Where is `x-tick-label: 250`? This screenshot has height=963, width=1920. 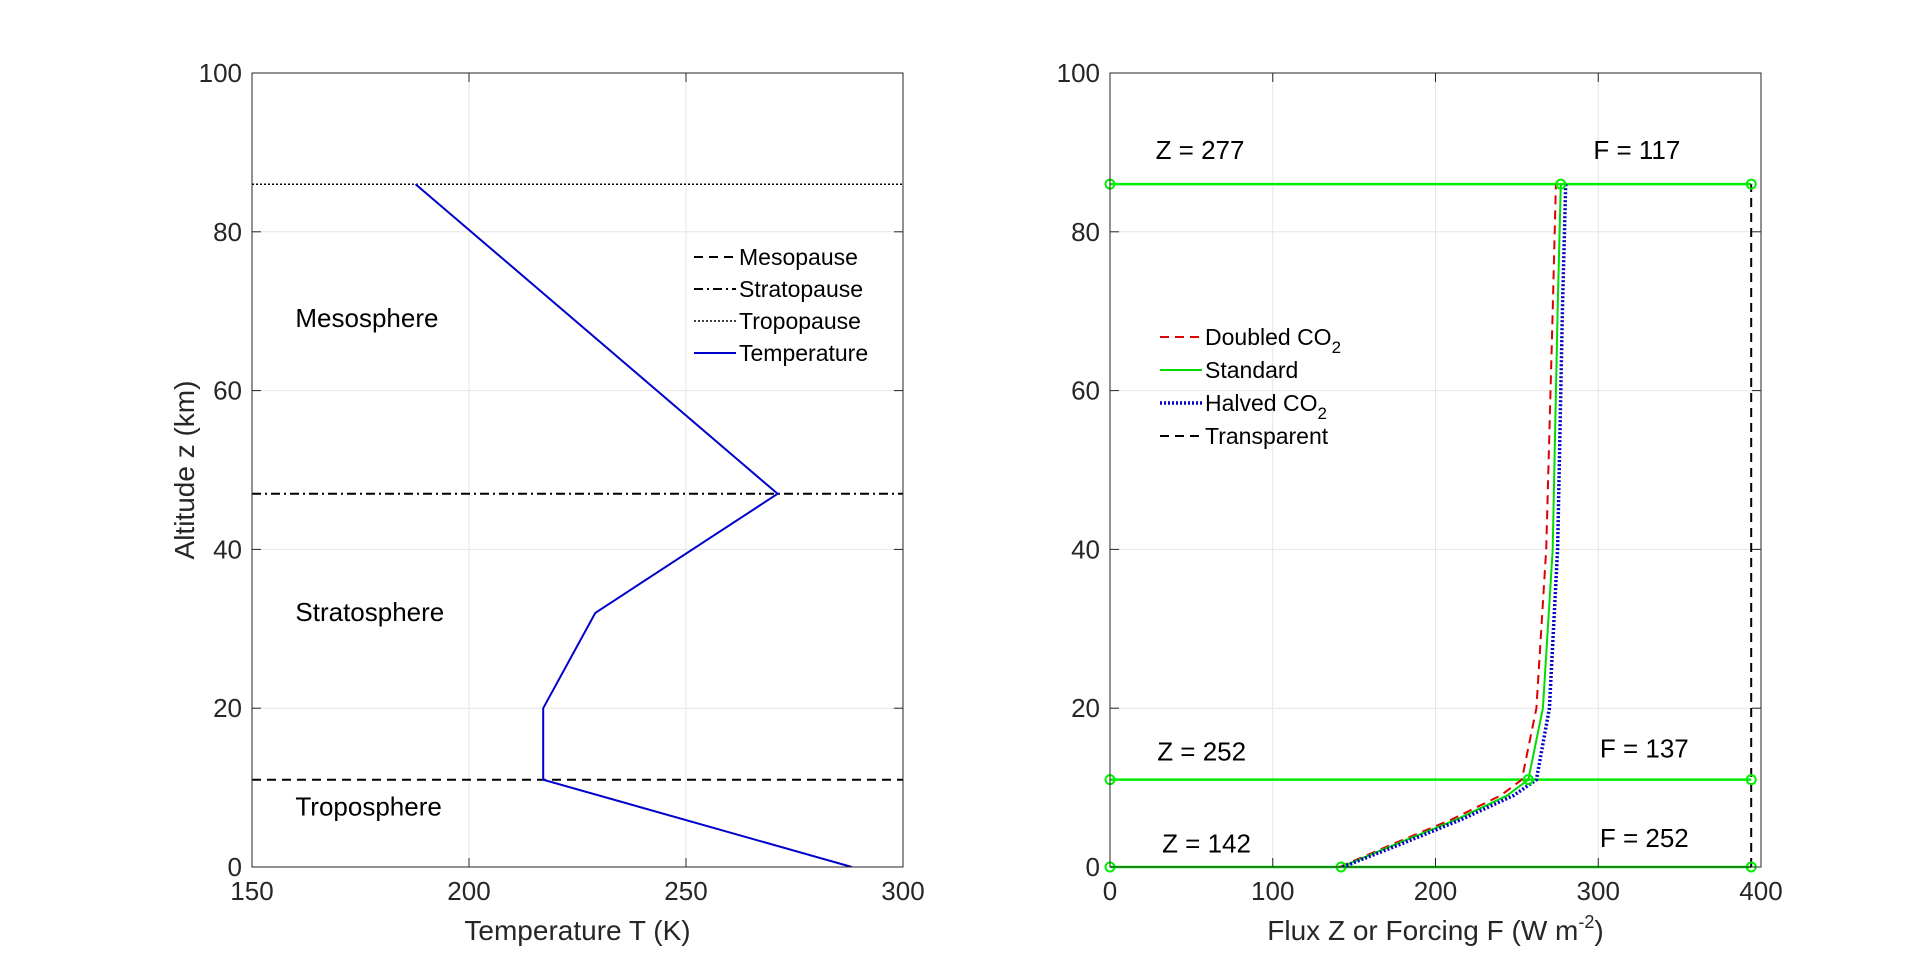 x-tick-label: 250 is located at coordinates (685, 891).